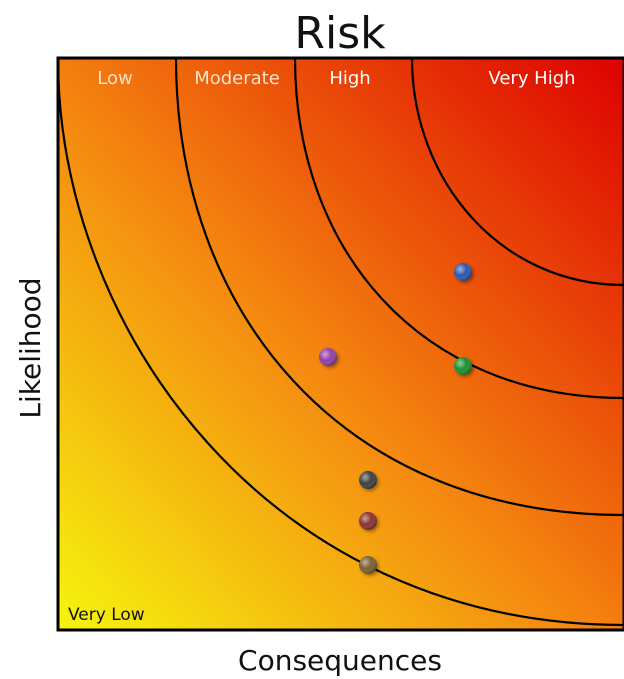 This screenshot has height=679, width=624. Describe the element at coordinates (340, 660) in the screenshot. I see `x-axis-label: Consequences` at that location.